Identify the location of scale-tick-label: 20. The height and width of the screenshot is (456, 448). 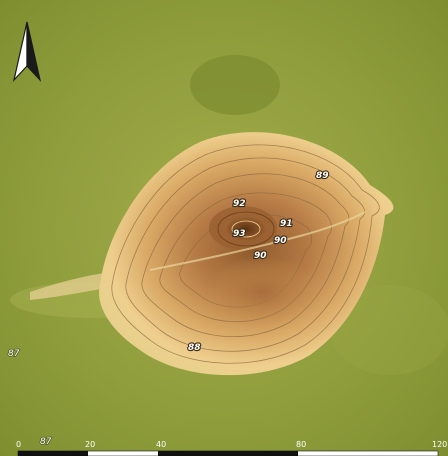
(90, 444).